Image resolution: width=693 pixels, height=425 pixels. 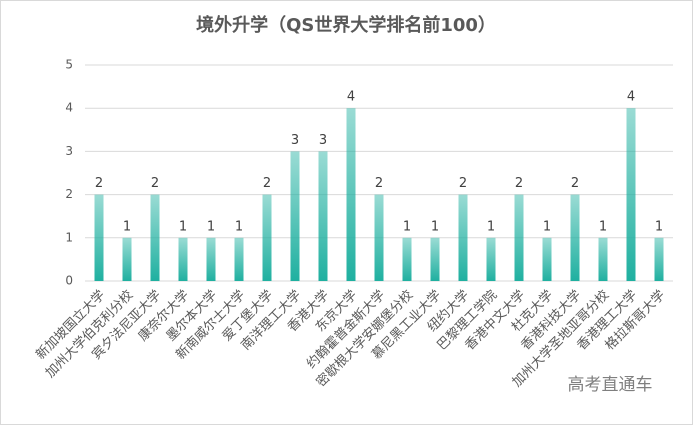 What do you see at coordinates (346, 25) in the screenshot?
I see `chart-title: 境外升学（QS世界大学排名前100）` at bounding box center [346, 25].